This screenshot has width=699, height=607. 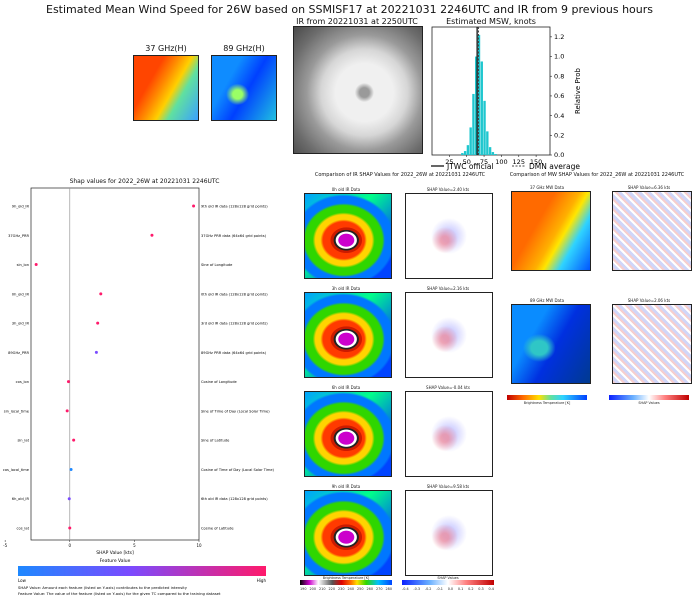 What do you see at coordinates (22, 382) in the screenshot?
I see `shap-feature-name: cos_lon` at bounding box center [22, 382].